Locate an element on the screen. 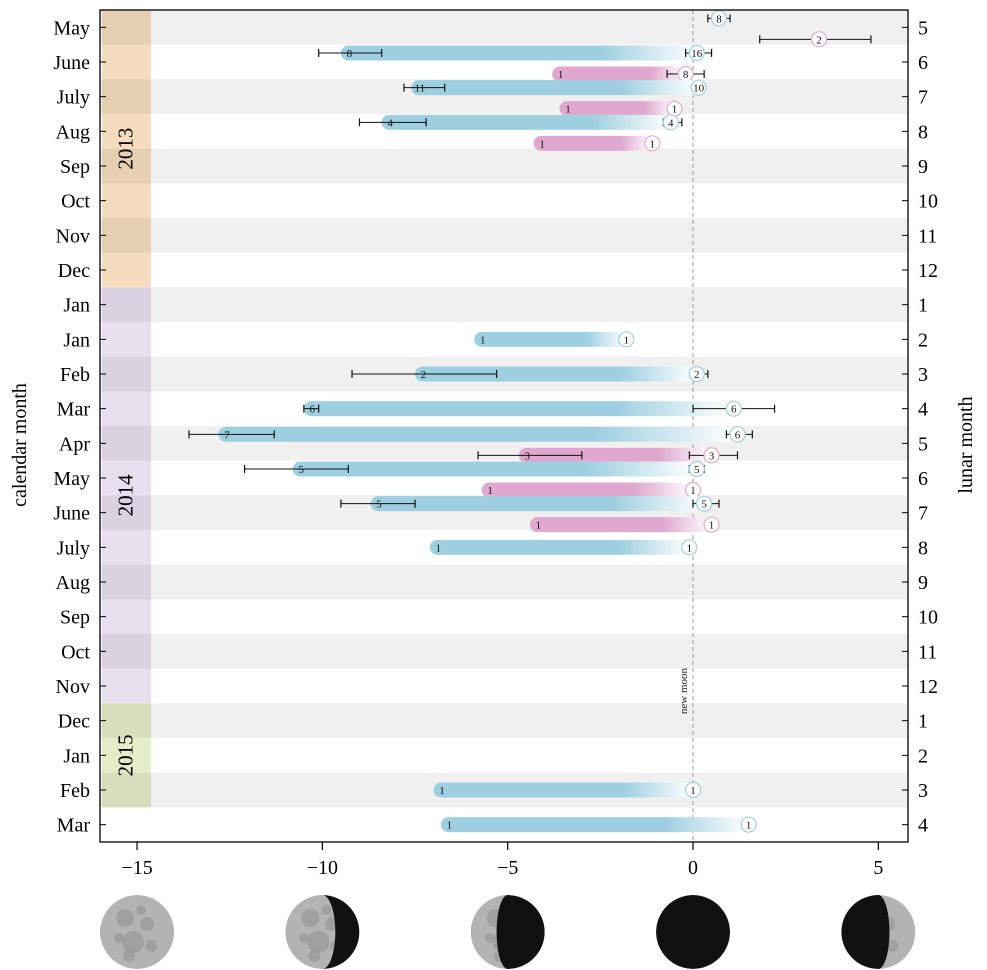  bar-end-count-label: 8 is located at coordinates (719, 19).